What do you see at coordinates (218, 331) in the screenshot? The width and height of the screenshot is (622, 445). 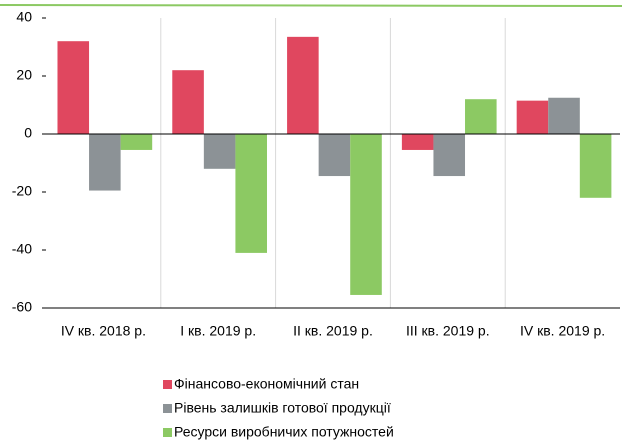 I see `x-tick-label: I кв. 2019 р.` at bounding box center [218, 331].